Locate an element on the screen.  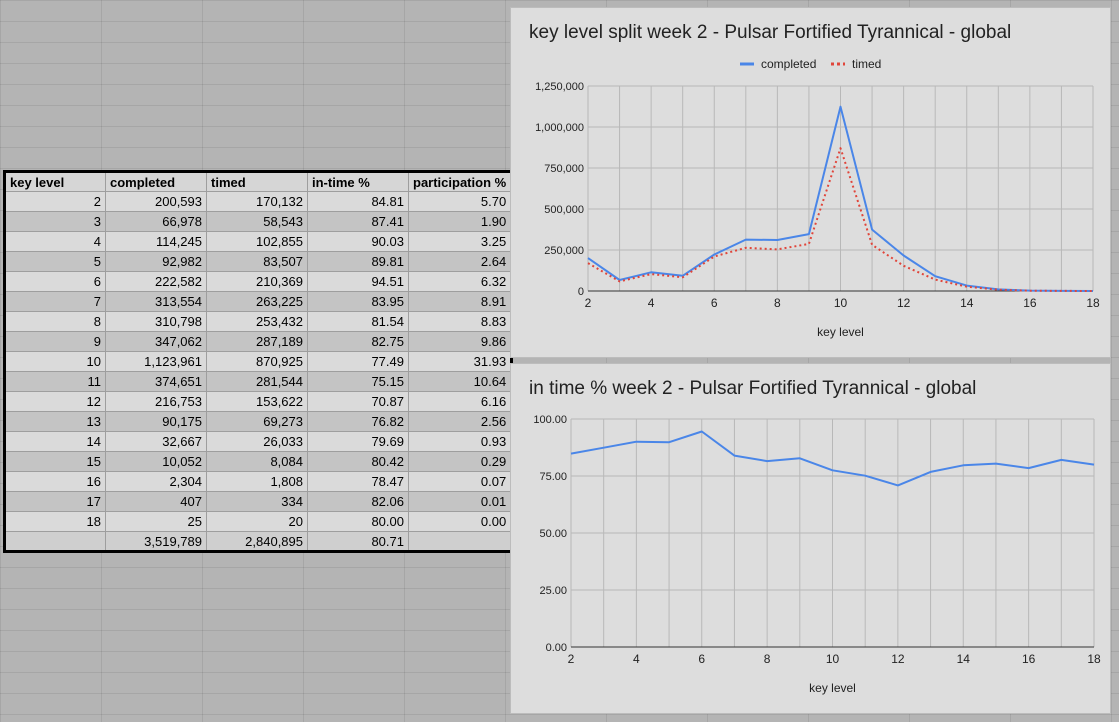
table-cell: 17 is located at coordinates (55, 501).